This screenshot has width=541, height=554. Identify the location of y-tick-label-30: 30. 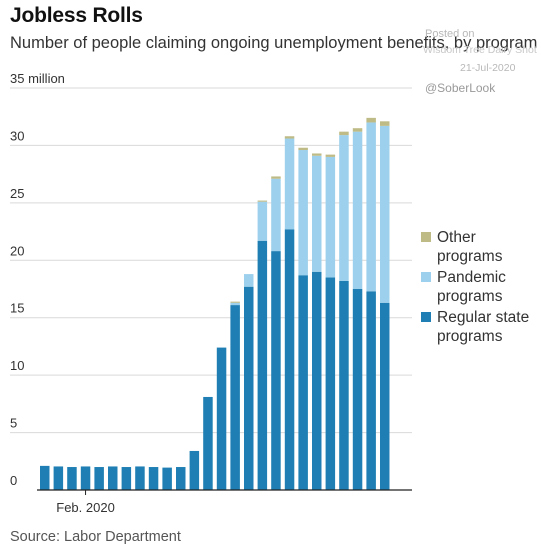
(17, 135).